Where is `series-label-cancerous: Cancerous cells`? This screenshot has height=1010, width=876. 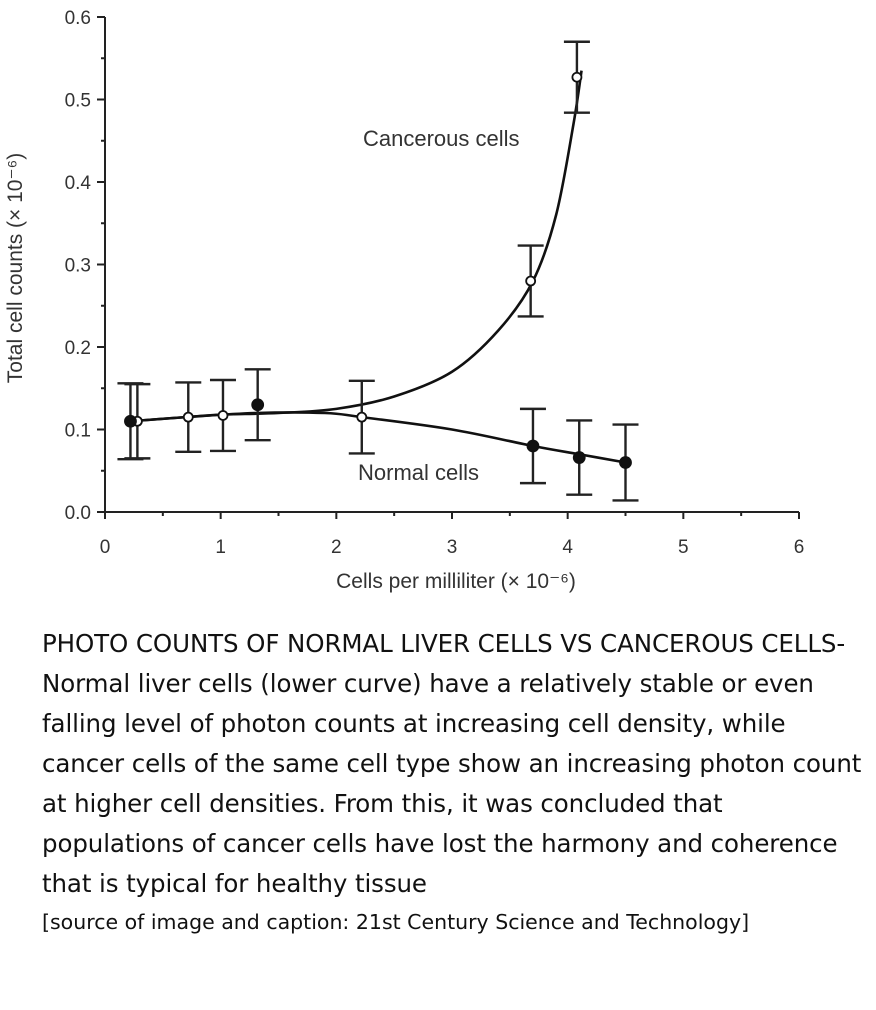 series-label-cancerous: Cancerous cells is located at coordinates (441, 138).